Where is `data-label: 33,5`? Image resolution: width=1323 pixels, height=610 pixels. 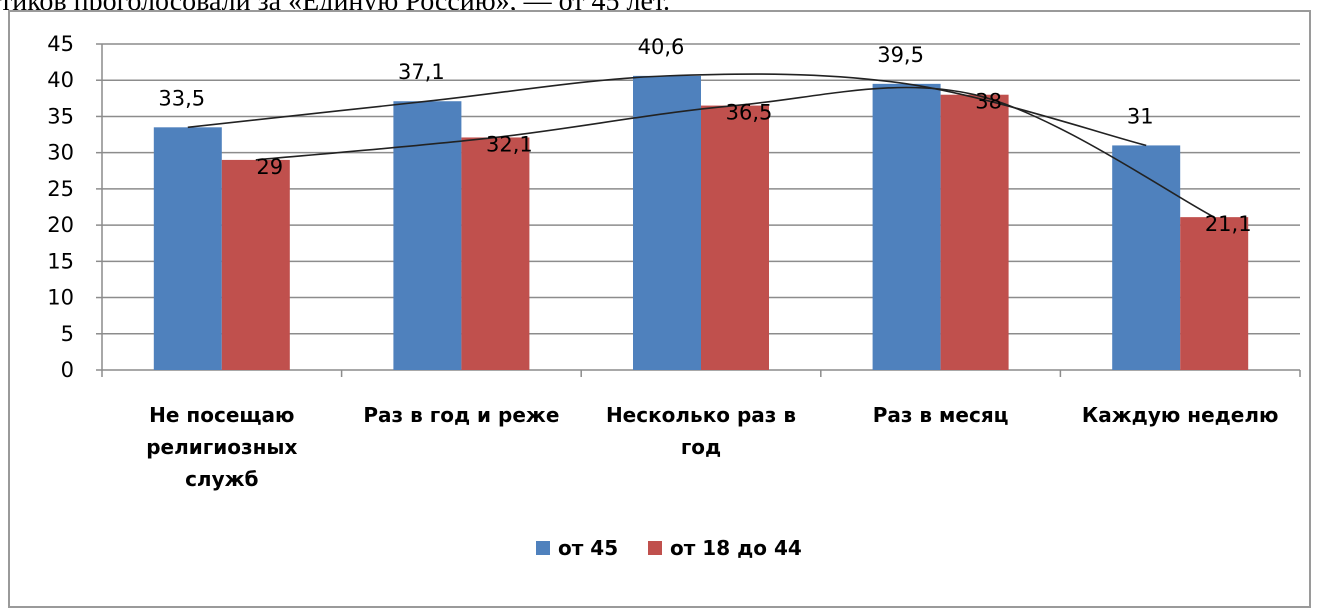 data-label: 33,5 is located at coordinates (181, 98).